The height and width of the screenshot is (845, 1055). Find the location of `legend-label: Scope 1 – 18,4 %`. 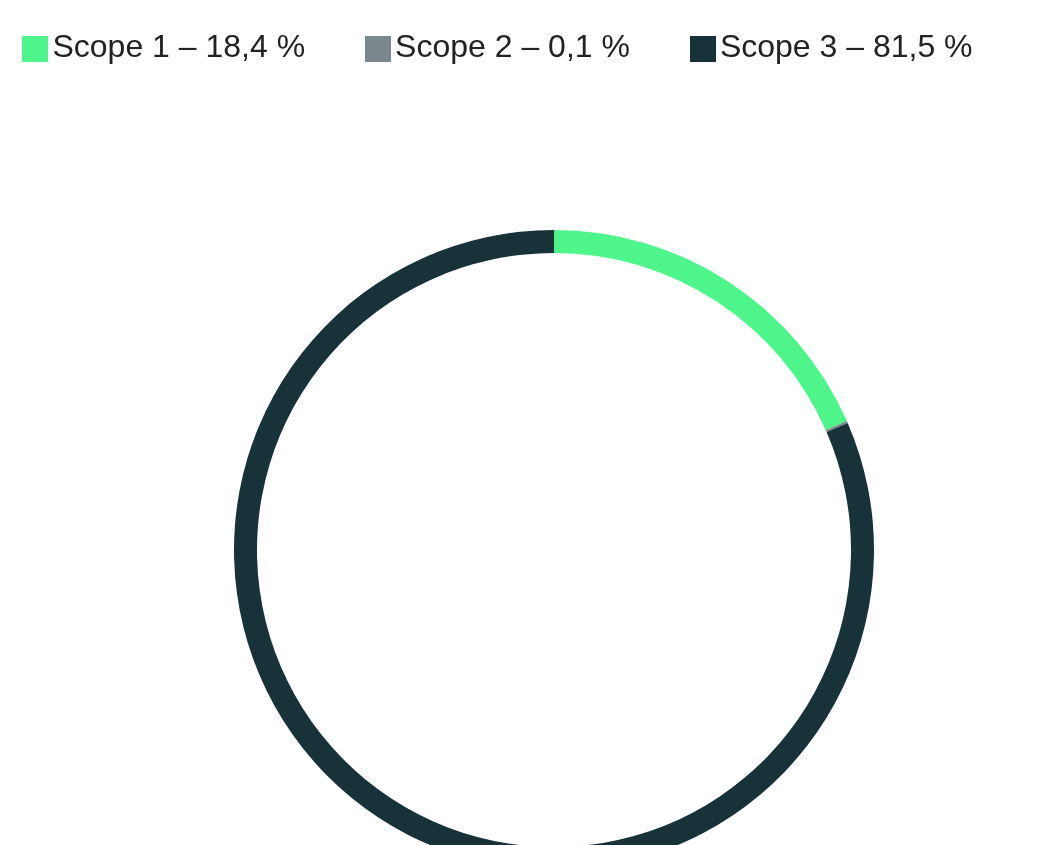

legend-label: Scope 1 – 18,4 % is located at coordinates (179, 46).